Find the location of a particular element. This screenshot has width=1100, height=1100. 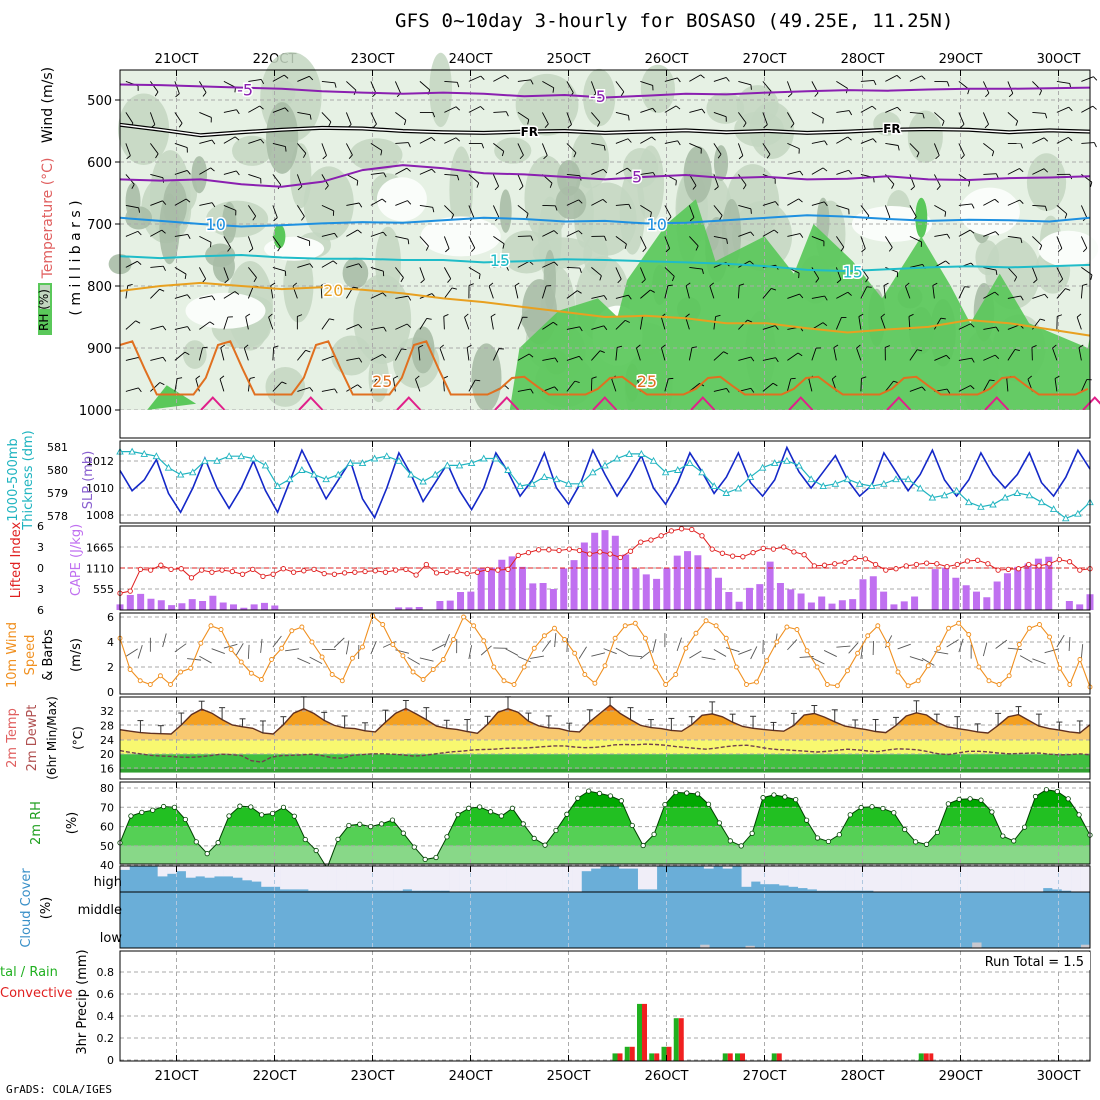

isotherm-line is located at coordinates (605, 91).